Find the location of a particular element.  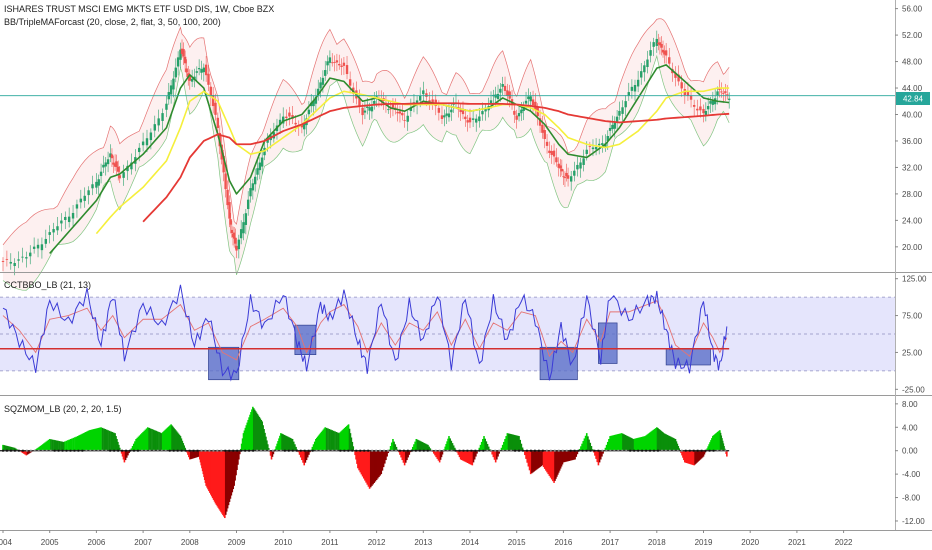

momentum-label: SQZMOM_LB (20, 2, 20, 1.5) is located at coordinates (63, 409).